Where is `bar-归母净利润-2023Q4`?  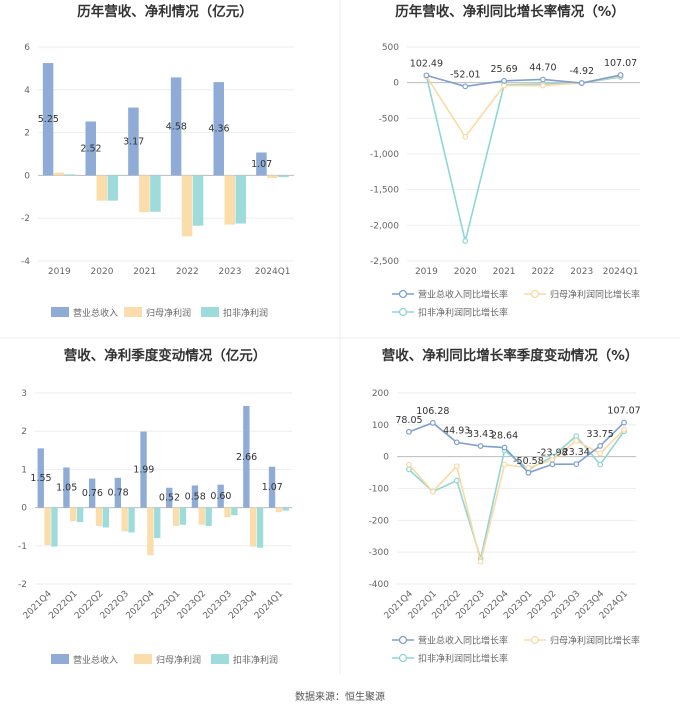 bar-归母净利润-2023Q4 is located at coordinates (253, 527).